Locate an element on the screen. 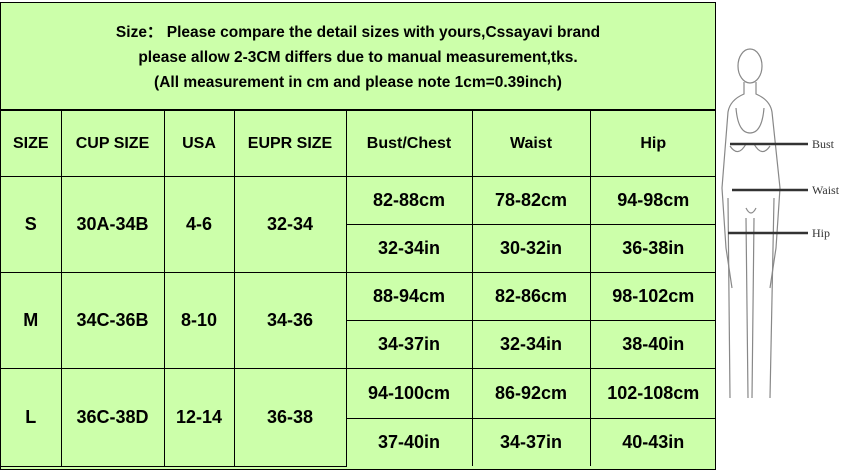 This screenshot has width=852, height=472. waist-cm-cell: 82-86cm is located at coordinates (531, 296).